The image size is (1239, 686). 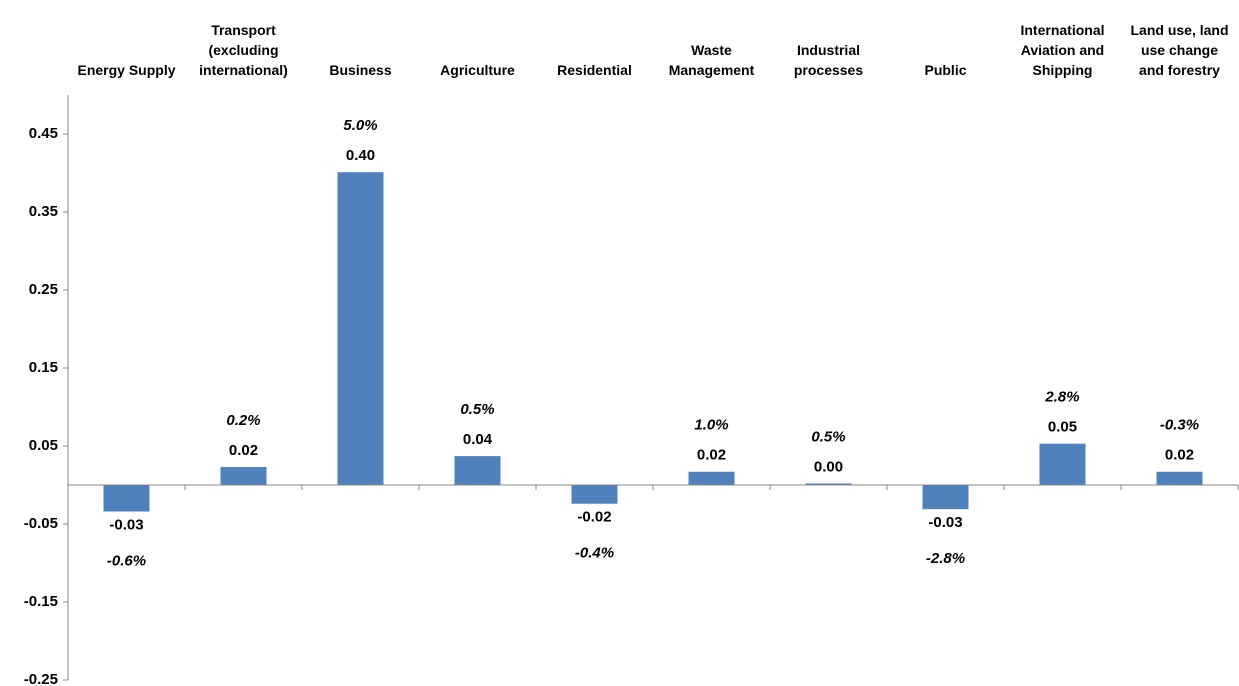 I want to click on change-label: -0.3%, so click(x=1179, y=425).